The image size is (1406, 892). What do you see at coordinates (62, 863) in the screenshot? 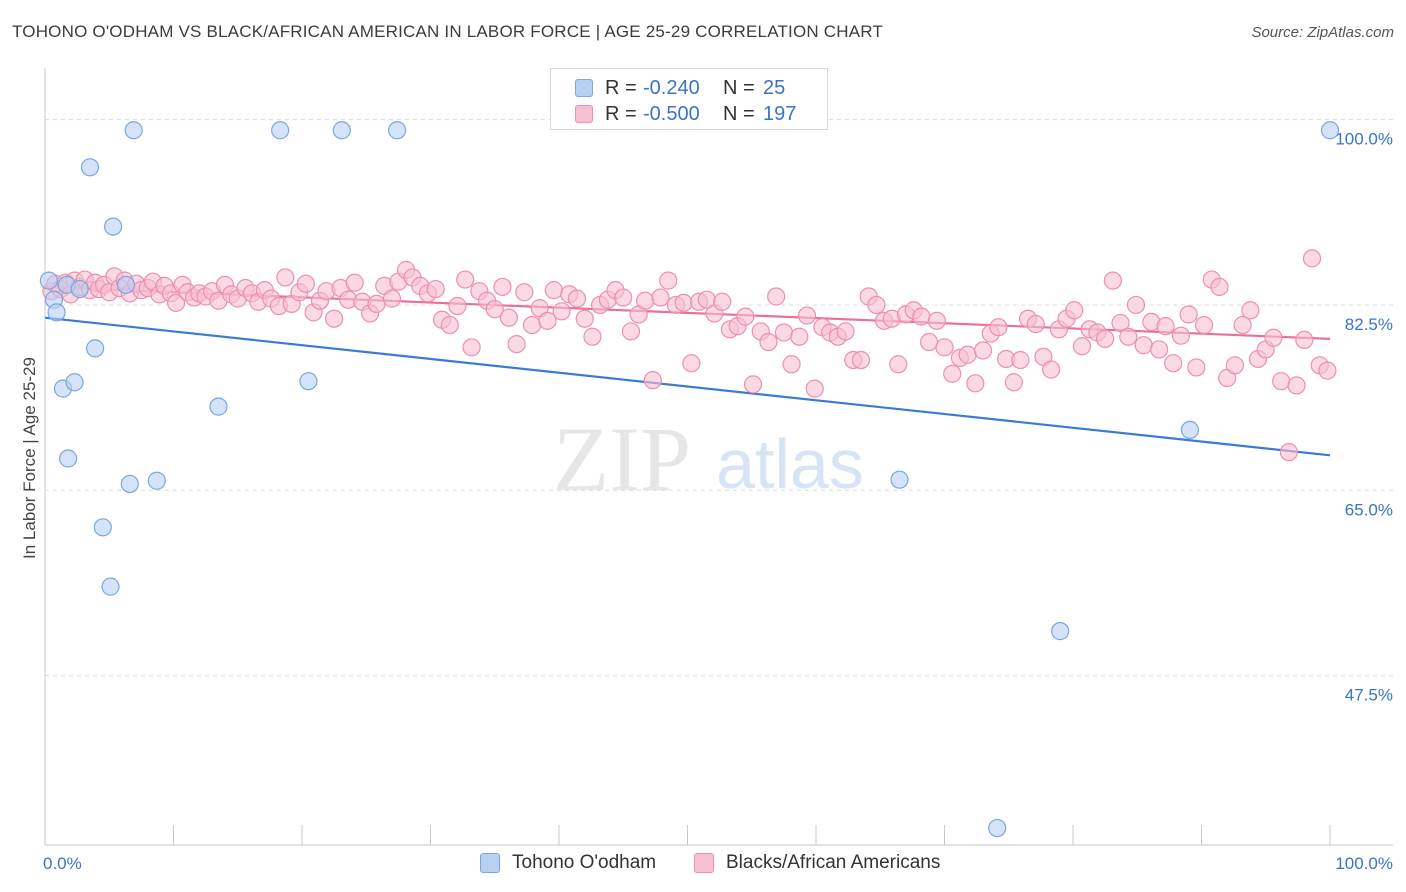
I see `x-tick-label: 0.0%` at bounding box center [62, 863].